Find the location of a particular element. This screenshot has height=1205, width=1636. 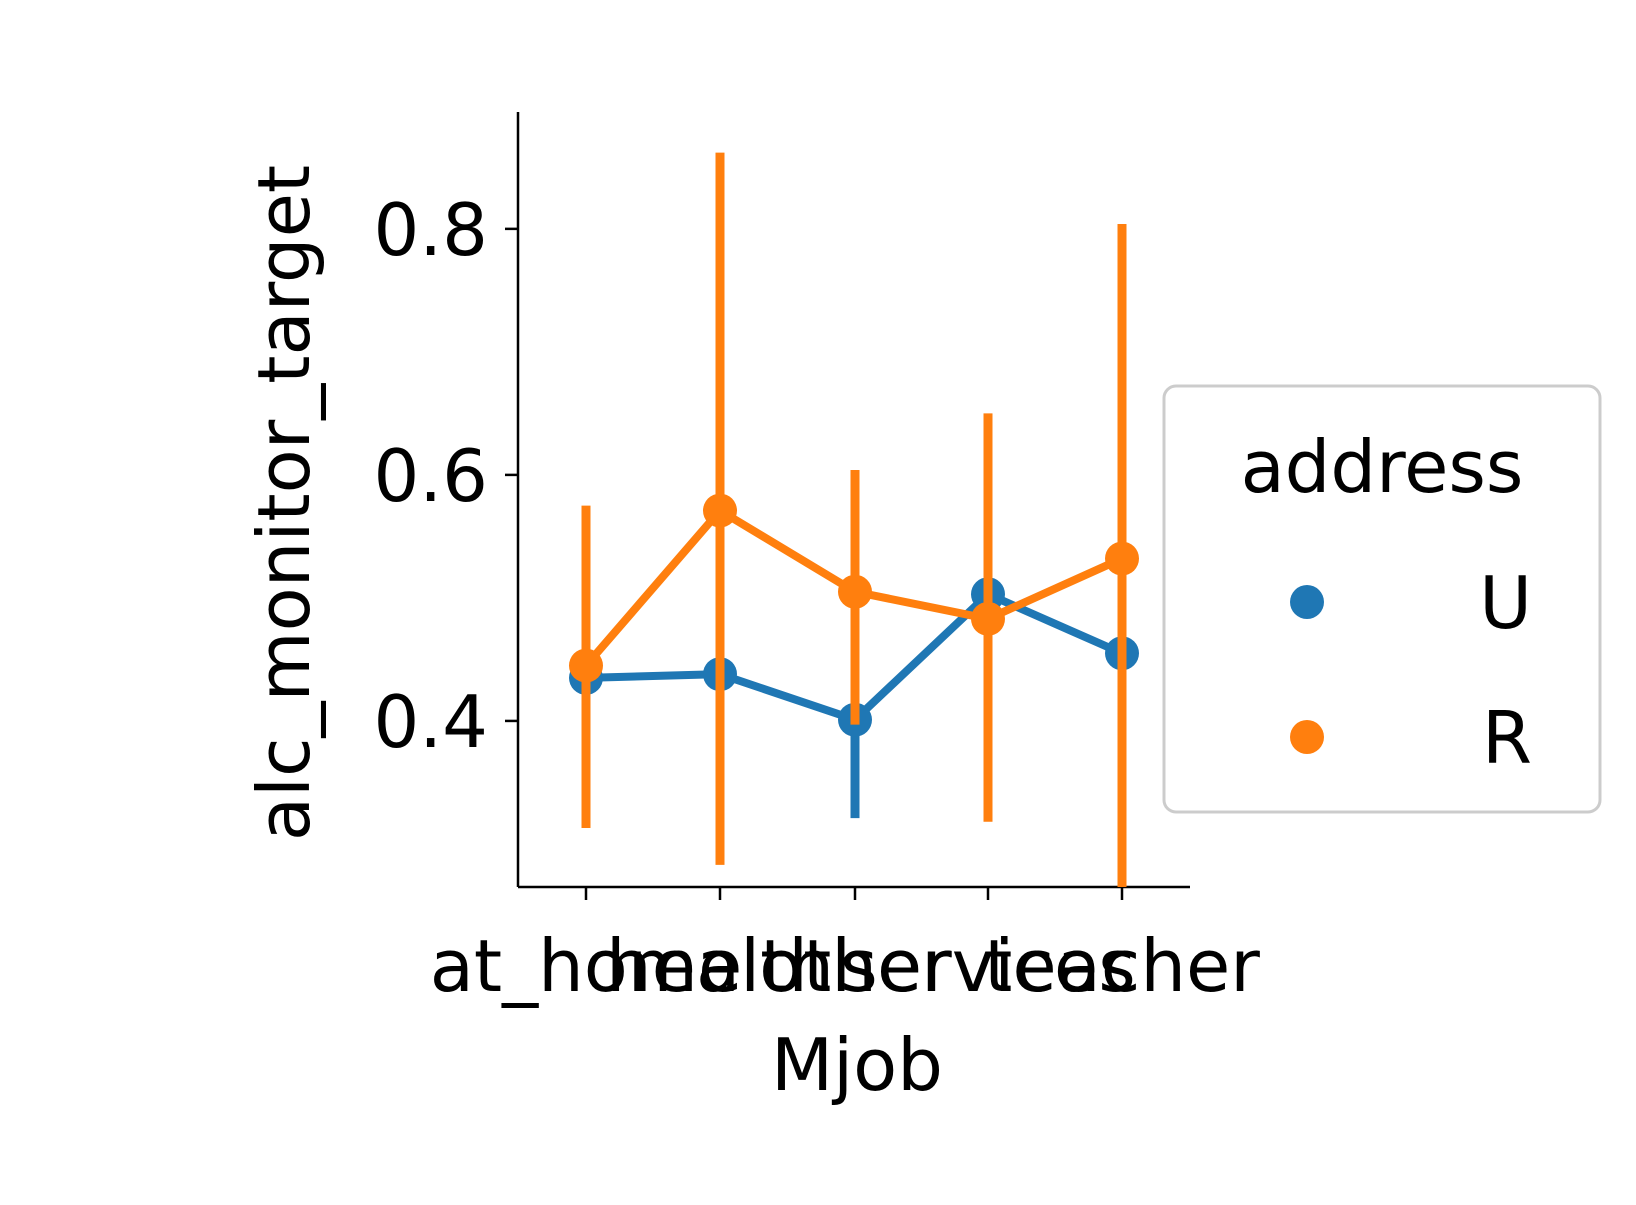

y-axis-label: alc_monitor_target is located at coordinates (284, 503).